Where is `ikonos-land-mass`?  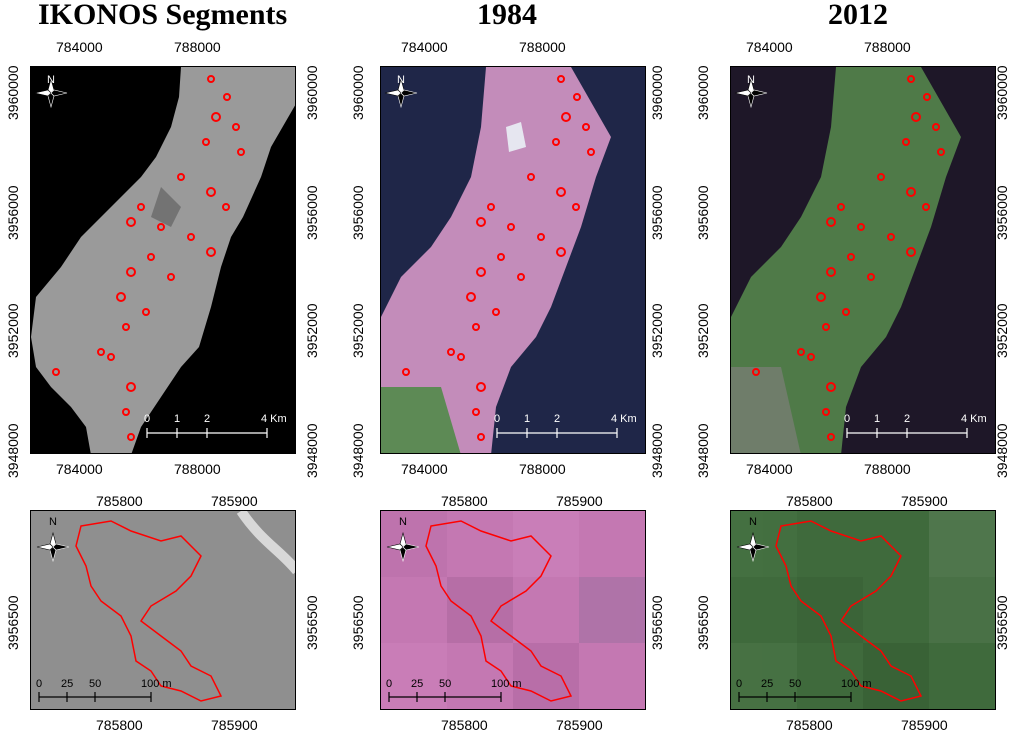 ikonos-land-mass is located at coordinates (163, 260).